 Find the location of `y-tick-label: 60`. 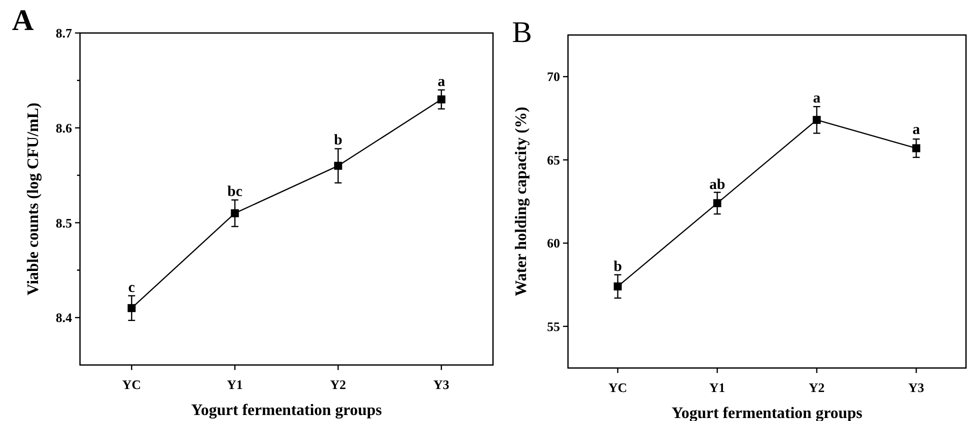

y-tick-label: 60 is located at coordinates (553, 243).